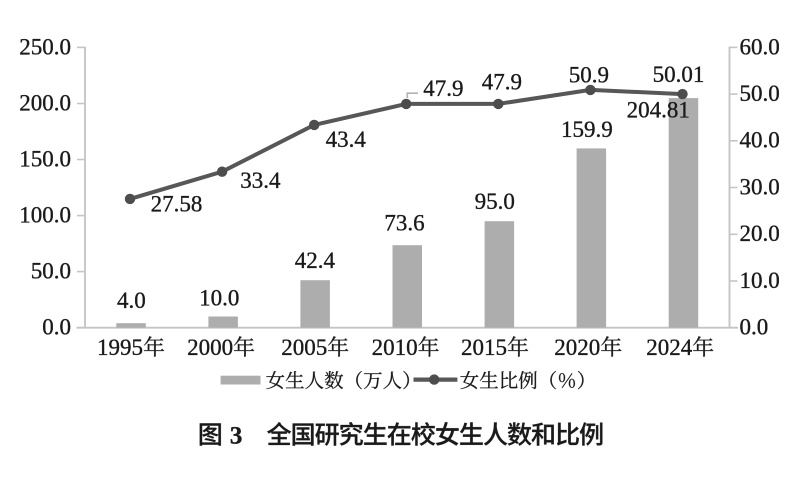  What do you see at coordinates (658, 110) in the screenshot?
I see `svg-text: 204.81` at bounding box center [658, 110].